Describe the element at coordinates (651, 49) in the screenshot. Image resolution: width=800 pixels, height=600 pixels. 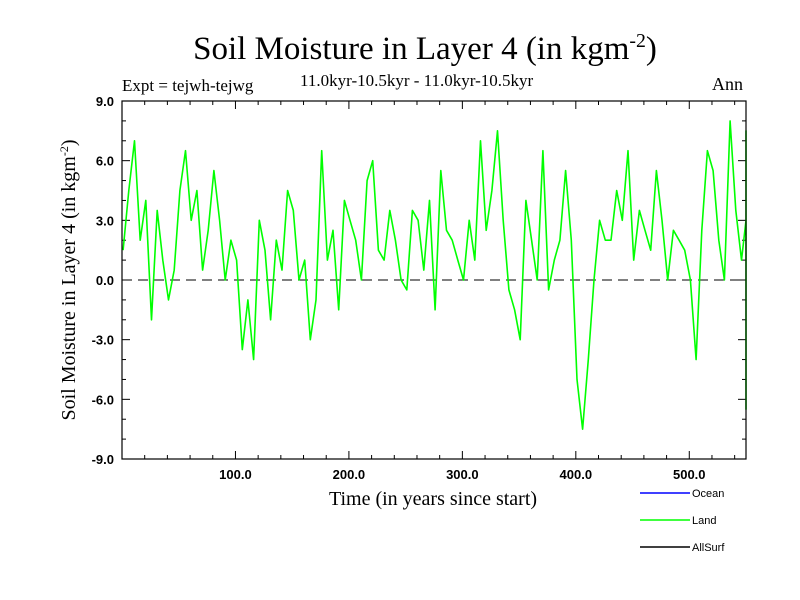
I see `chart-title-end: )` at that location.